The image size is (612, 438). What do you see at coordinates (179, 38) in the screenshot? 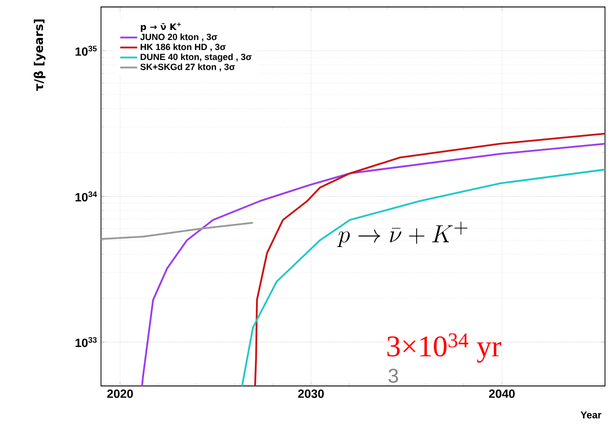
I see `legend-label: JUNO 20 kton , 3σ` at bounding box center [179, 38].